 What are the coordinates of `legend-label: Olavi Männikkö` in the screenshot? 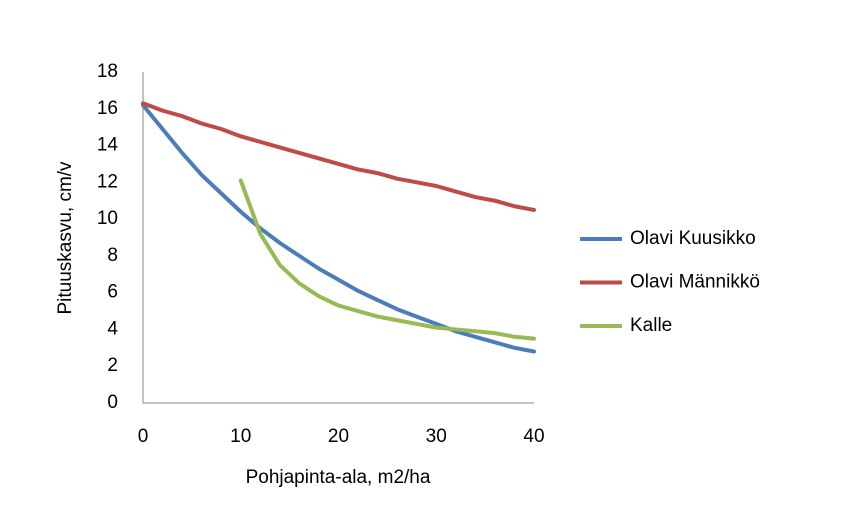 It's located at (695, 282).